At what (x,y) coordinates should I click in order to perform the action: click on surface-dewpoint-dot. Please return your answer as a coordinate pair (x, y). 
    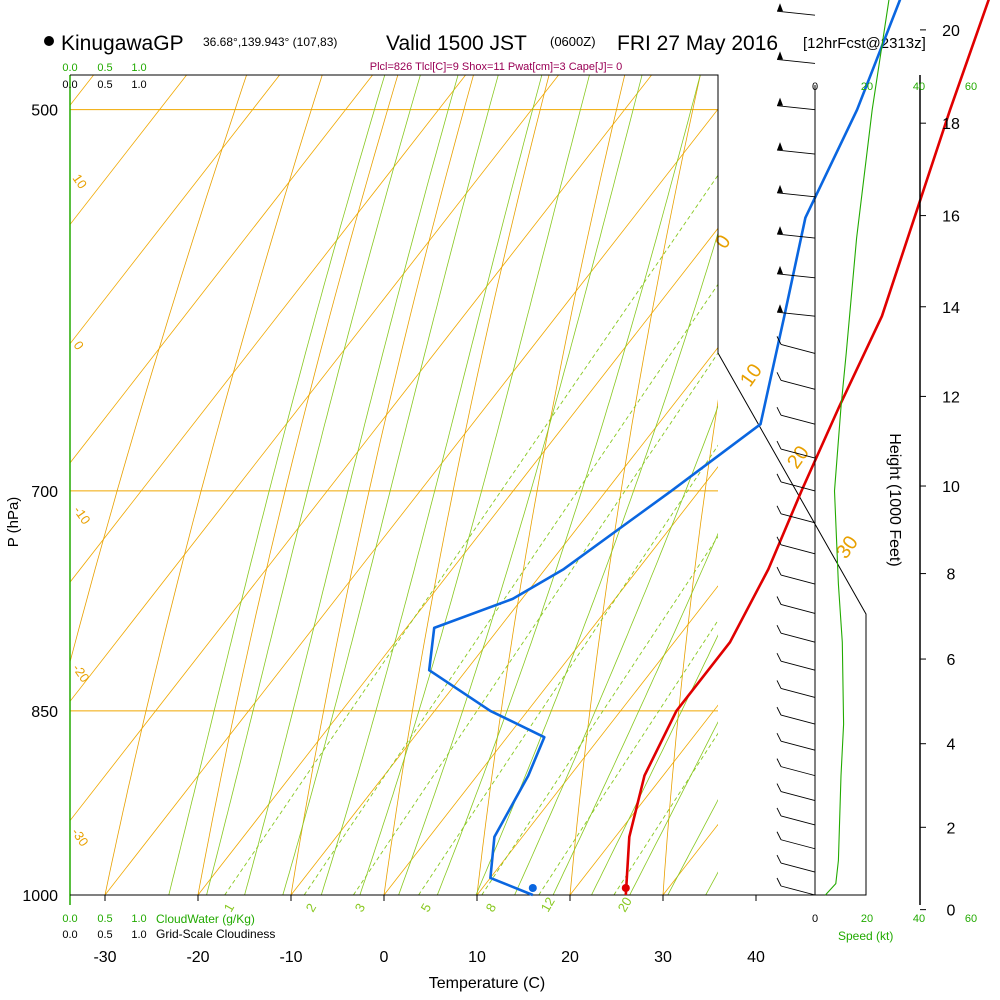
    Looking at the image, I should click on (532, 888).